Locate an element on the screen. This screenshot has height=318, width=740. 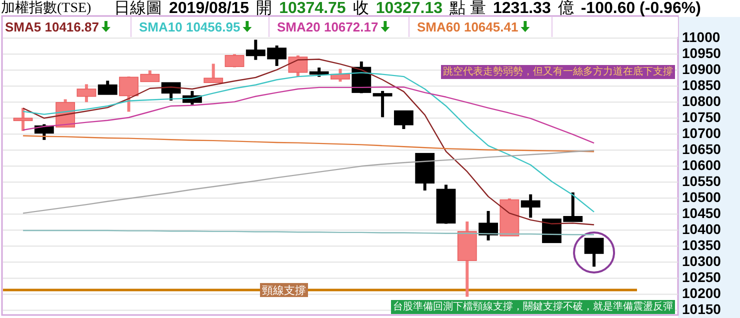
annotation: 2019/08/15 is located at coordinates (209, 9).